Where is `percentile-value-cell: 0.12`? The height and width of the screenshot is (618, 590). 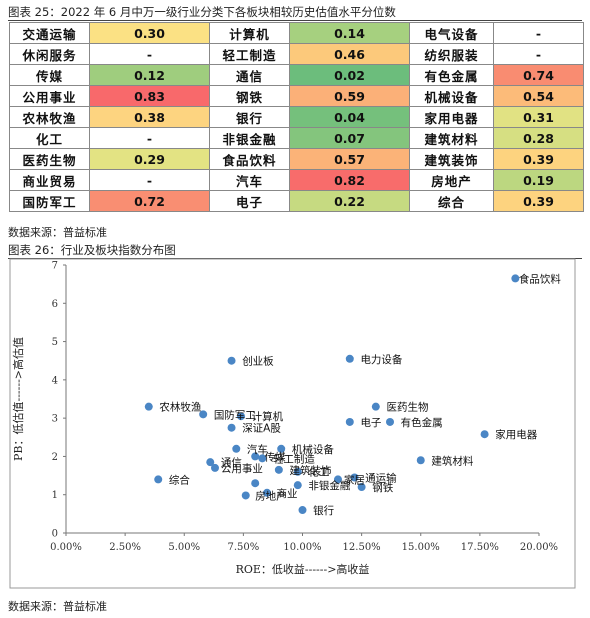
percentile-value-cell: 0.12 is located at coordinates (149, 75).